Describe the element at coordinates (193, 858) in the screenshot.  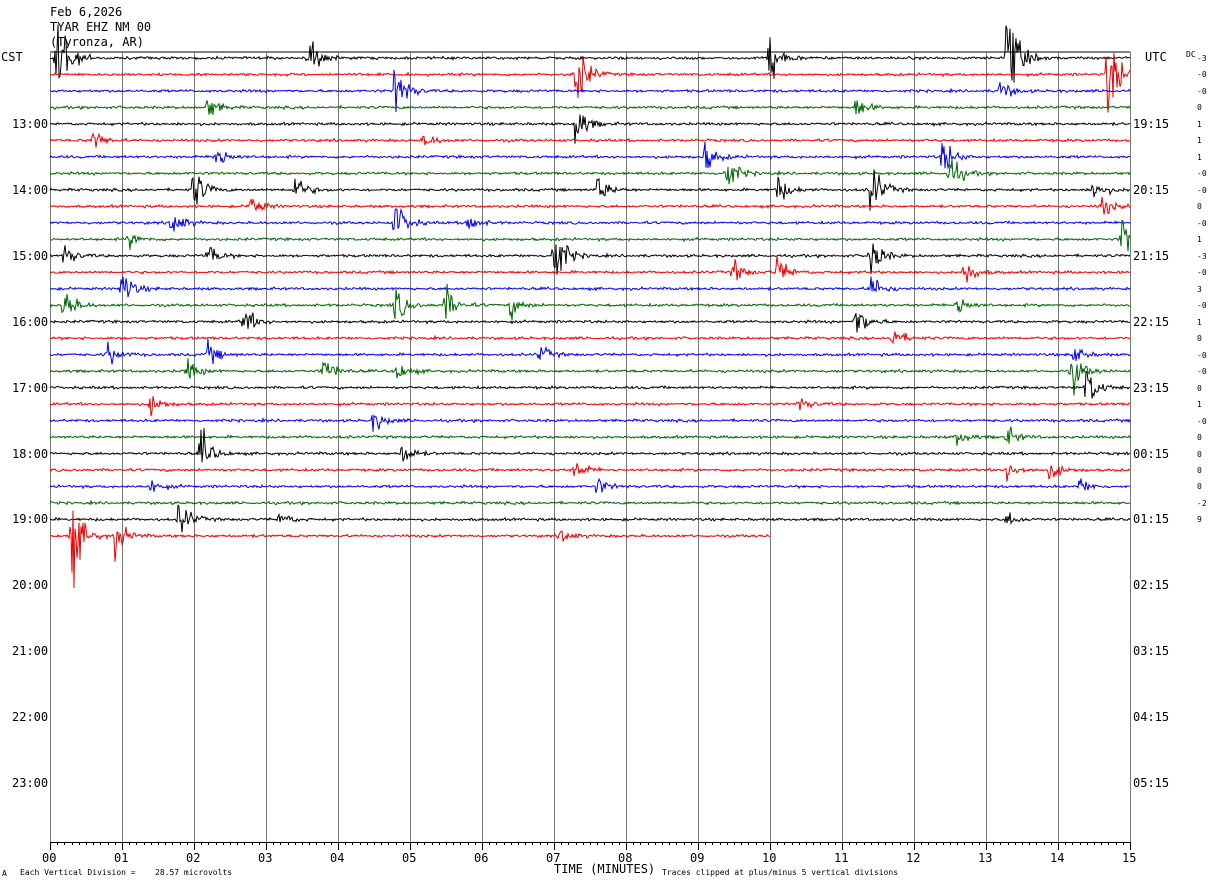
I see `x-tick-label: 02` at that location.